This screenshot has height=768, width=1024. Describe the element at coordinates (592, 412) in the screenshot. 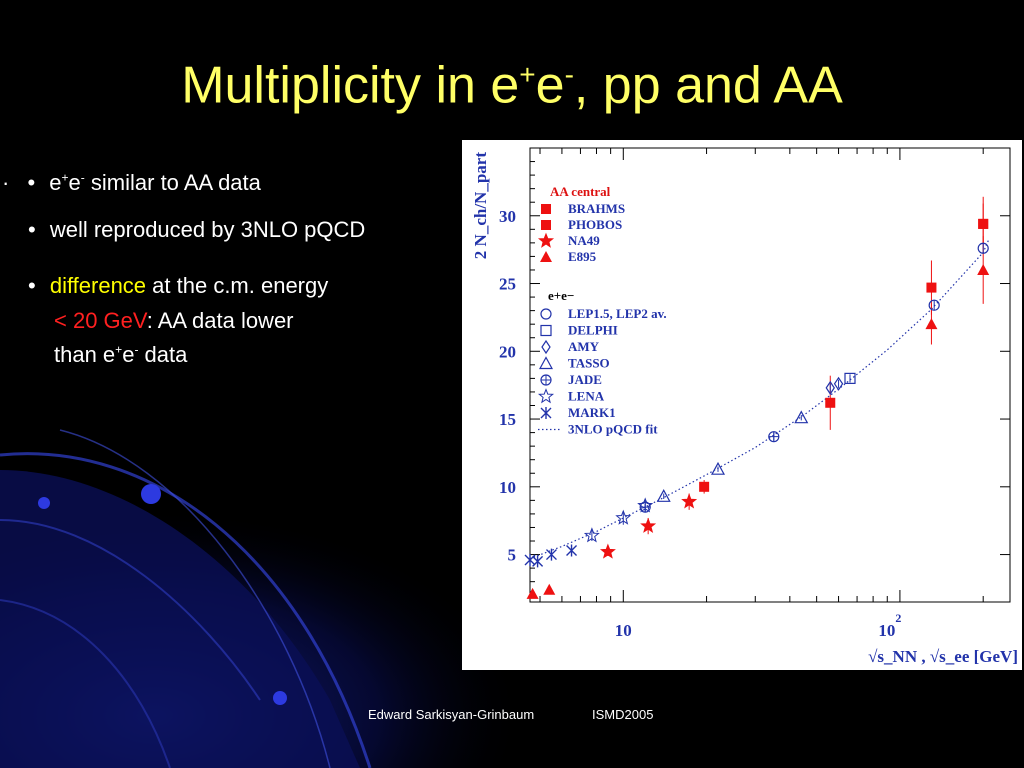

I see `legend-label: MARK1` at that location.